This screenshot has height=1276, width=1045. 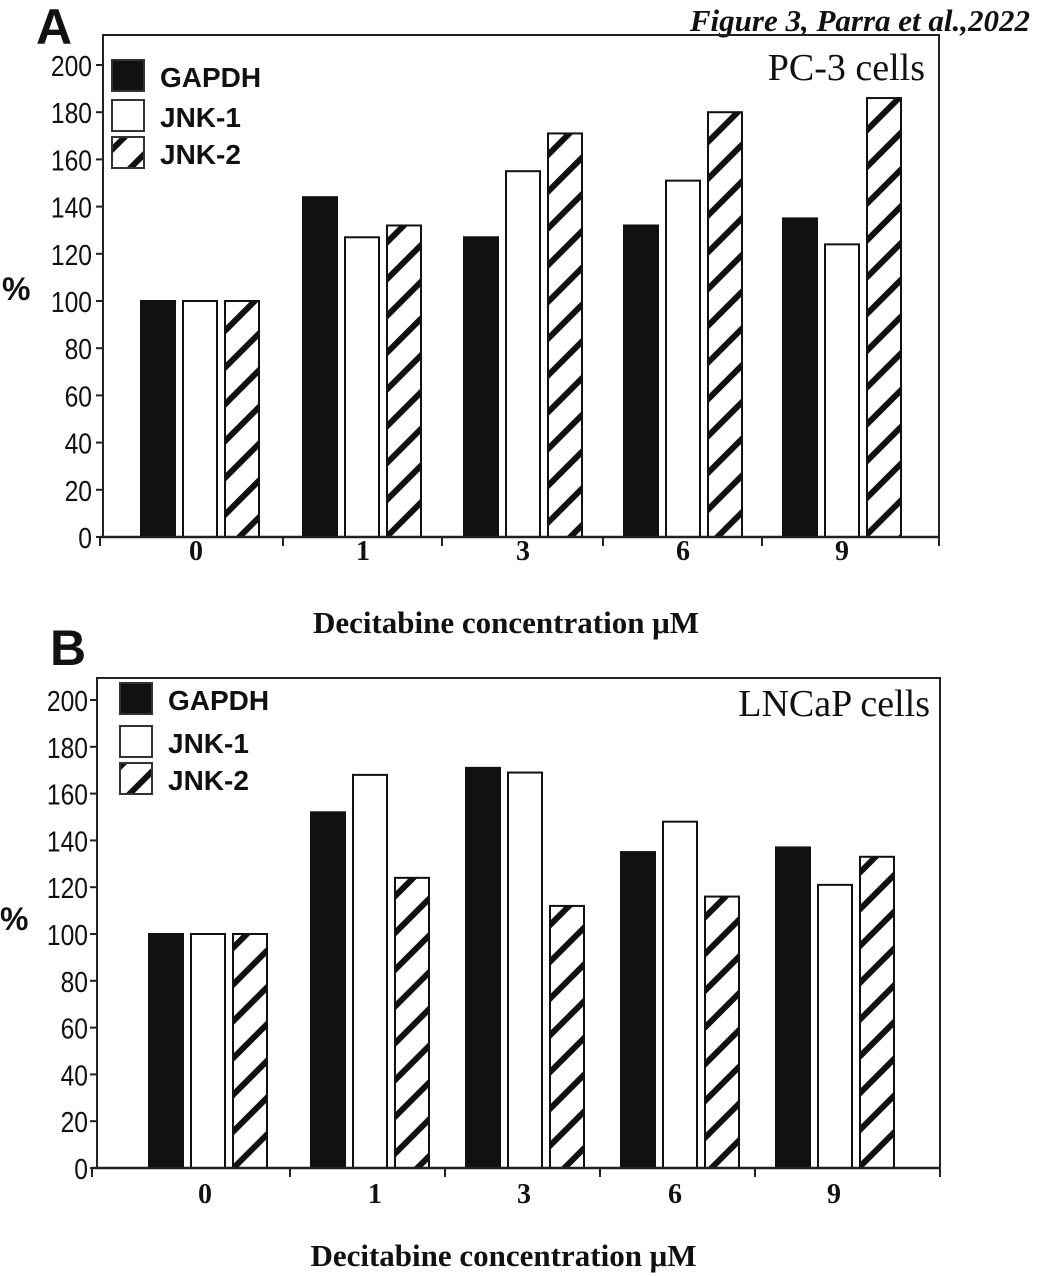 I want to click on panel-label: B, so click(x=68, y=648).